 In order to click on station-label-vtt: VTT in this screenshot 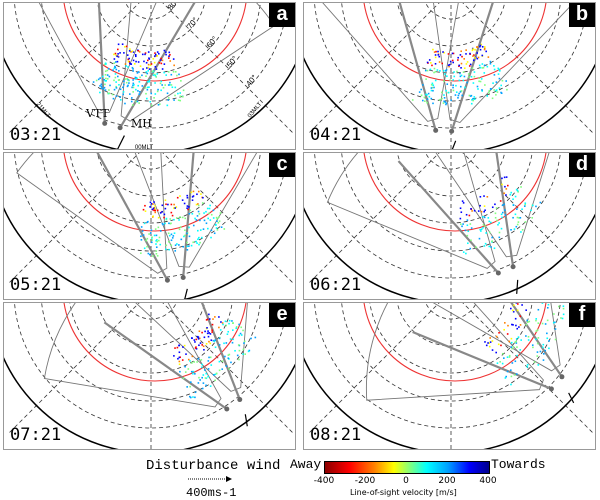, I will do `click(97, 113)`.